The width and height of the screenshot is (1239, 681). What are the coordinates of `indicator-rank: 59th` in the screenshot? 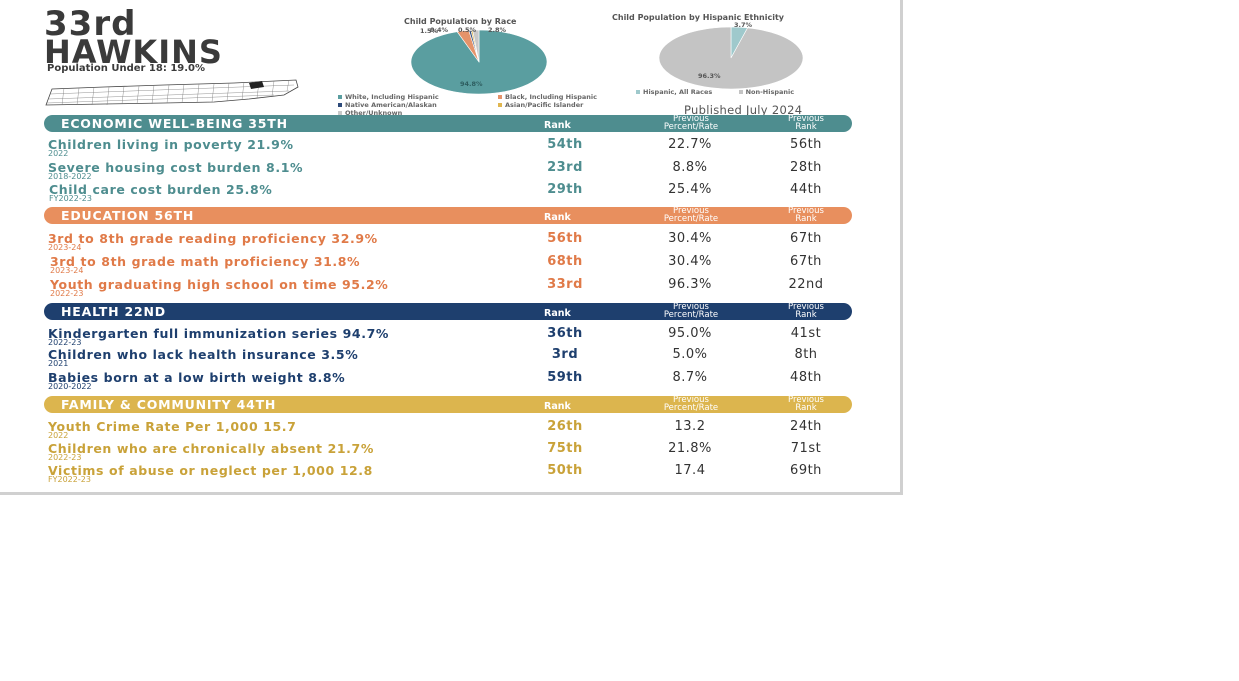 It's located at (565, 377).